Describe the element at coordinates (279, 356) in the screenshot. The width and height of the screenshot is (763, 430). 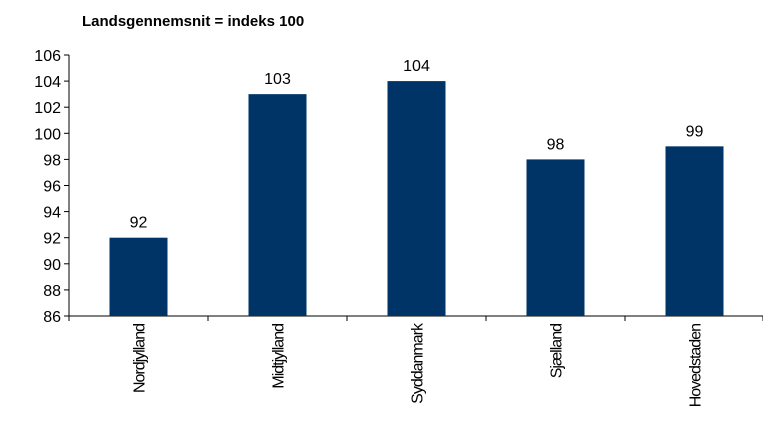
I see `x-tick-label: Midtjylland` at that location.